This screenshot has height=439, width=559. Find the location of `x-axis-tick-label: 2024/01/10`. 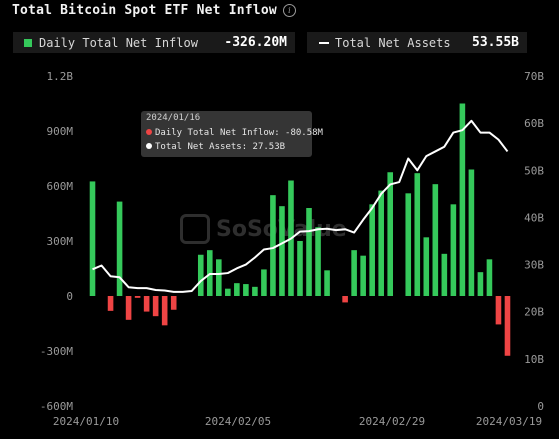

x-axis-tick-label: 2024/01/10 is located at coordinates (86, 421).